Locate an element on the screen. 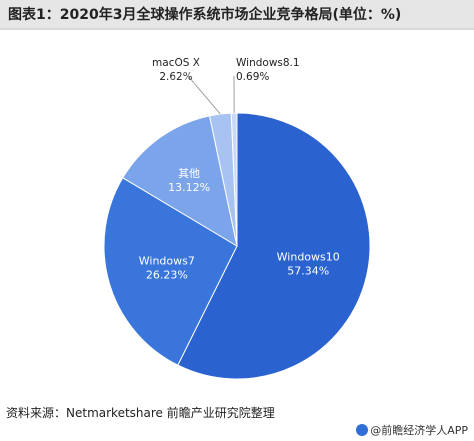 The image size is (474, 441). slice-name-macos-x: macOS X is located at coordinates (176, 63).